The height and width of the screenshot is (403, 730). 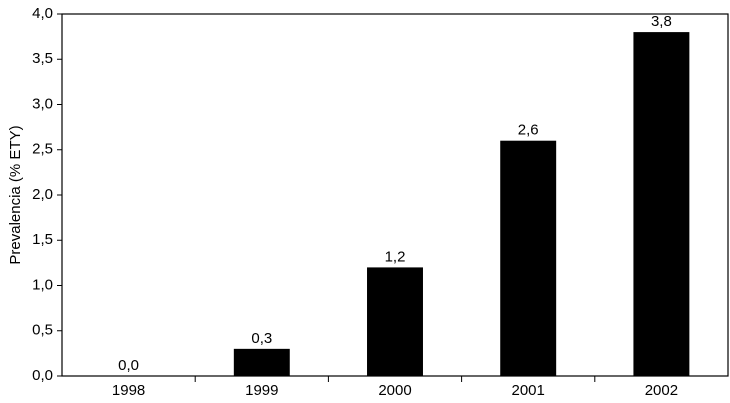 What do you see at coordinates (42, 284) in the screenshot?
I see `y-tick-label: 1,0` at bounding box center [42, 284].